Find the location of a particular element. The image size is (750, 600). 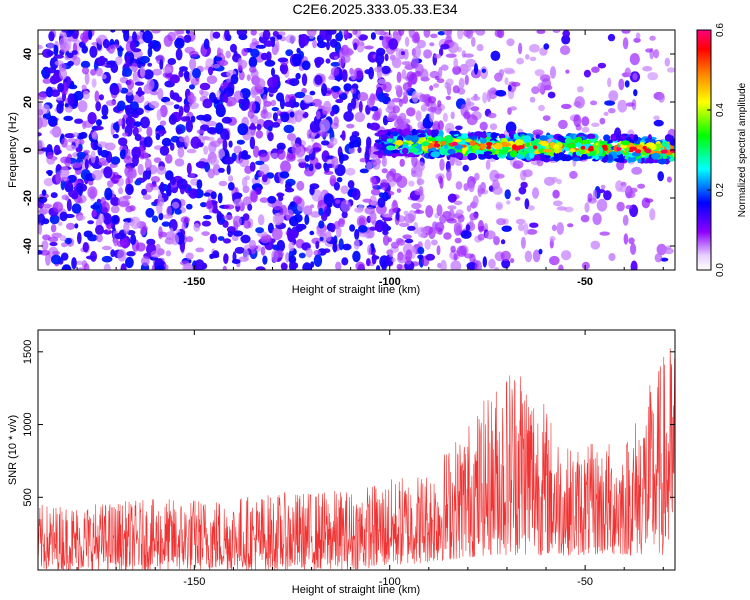

spectrogram-y-tick-label: 0 is located at coordinates (28, 150).